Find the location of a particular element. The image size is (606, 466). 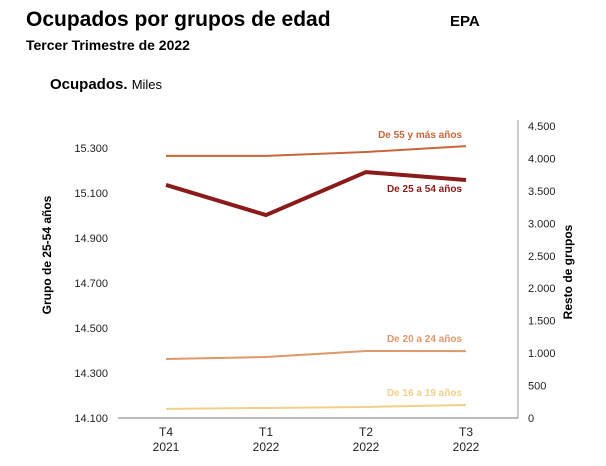

left-axis-label: Grupo de 25-54 años is located at coordinates (47, 254).